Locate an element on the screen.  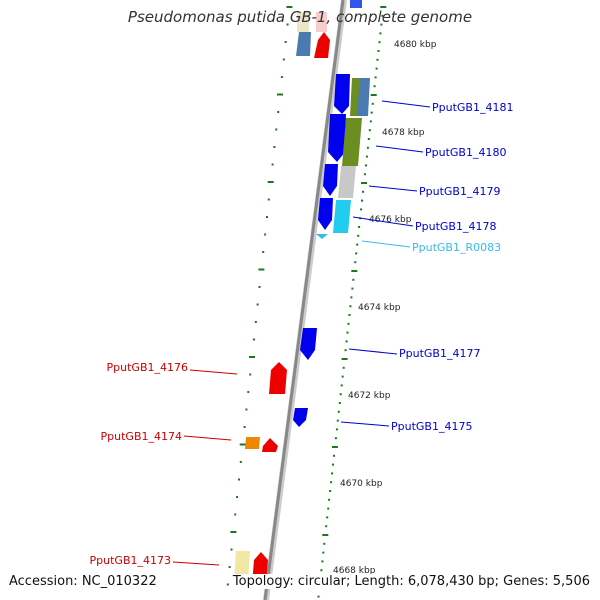
gene-label-pputgb1-4179: PputGB1_4179 is located at coordinates (459, 191).